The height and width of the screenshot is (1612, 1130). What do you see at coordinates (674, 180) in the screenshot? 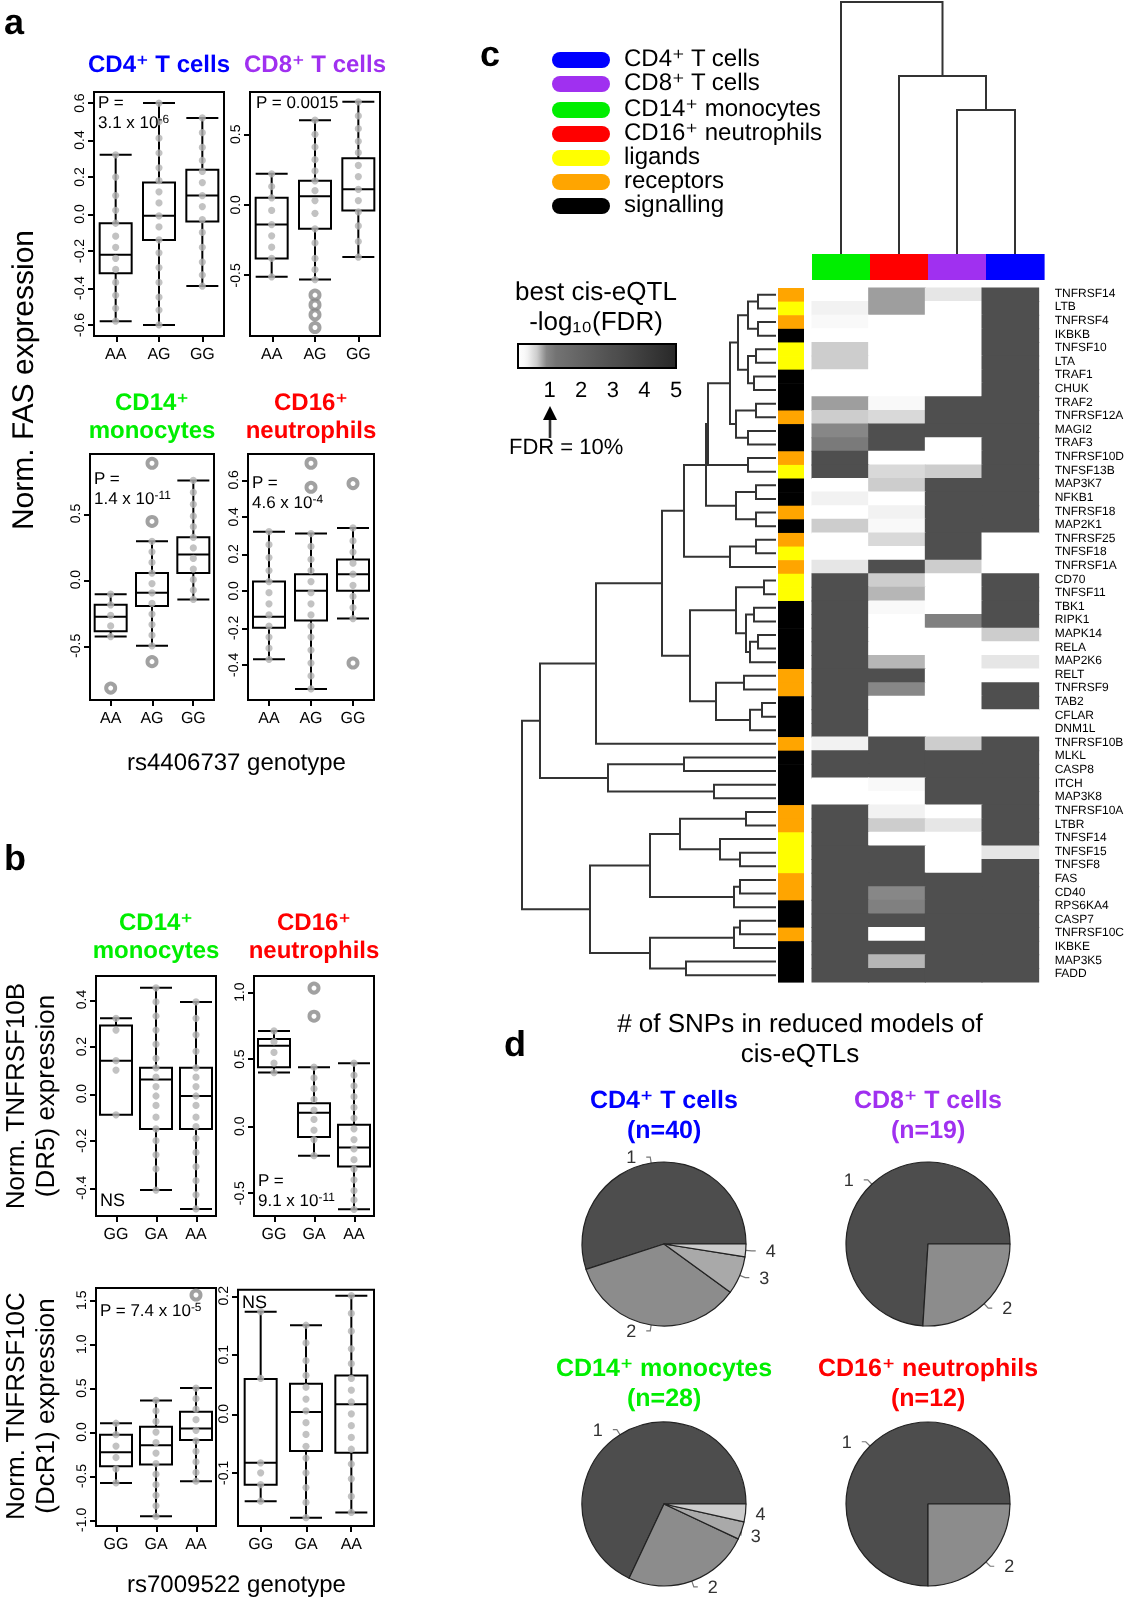
I see `text: receptors` at bounding box center [674, 180].